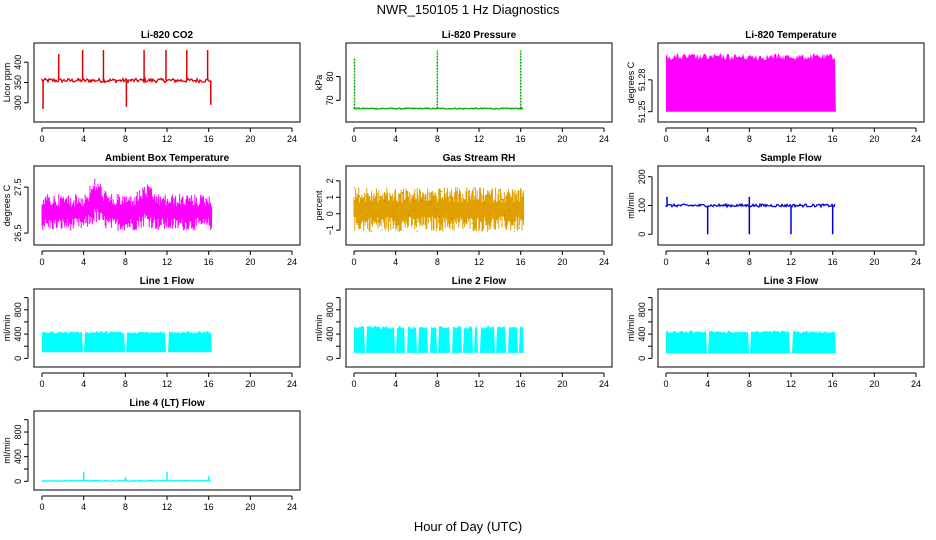 Image resolution: width=936 pixels, height=540 pixels. I want to click on y-axis-label: kPa, so click(319, 83).